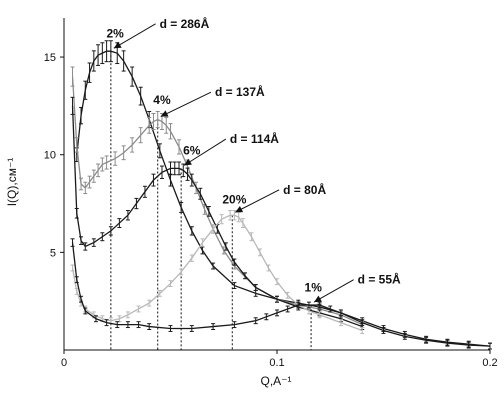 The width and height of the screenshot is (504, 402). Describe the element at coordinates (254, 138) in the screenshot. I see `d-spacing-label: d = 114Å` at that location.